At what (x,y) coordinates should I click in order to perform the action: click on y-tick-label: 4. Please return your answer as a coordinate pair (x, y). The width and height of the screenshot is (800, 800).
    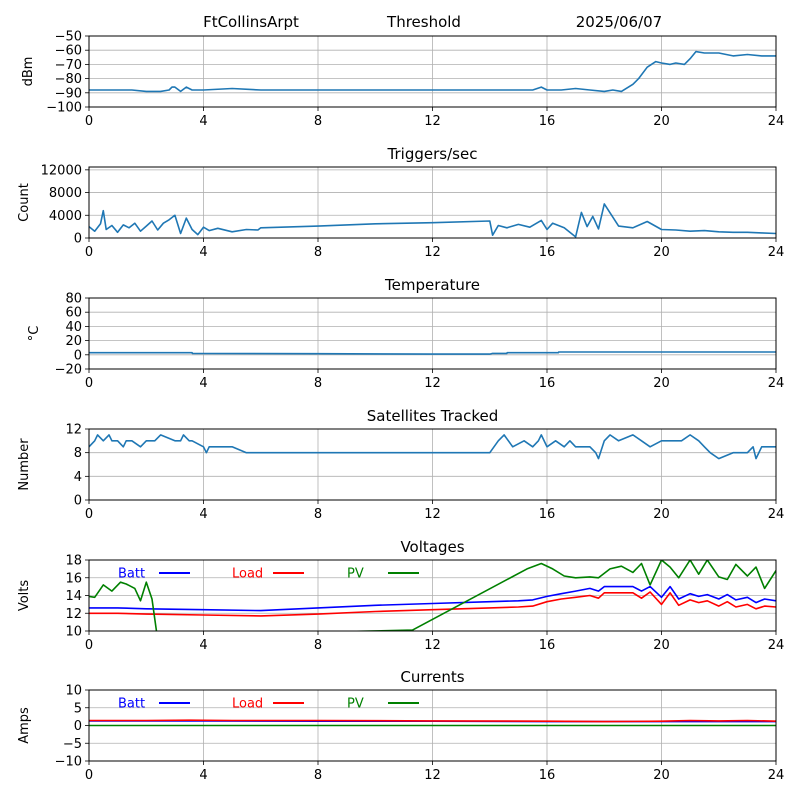
    Looking at the image, I should click on (78, 477).